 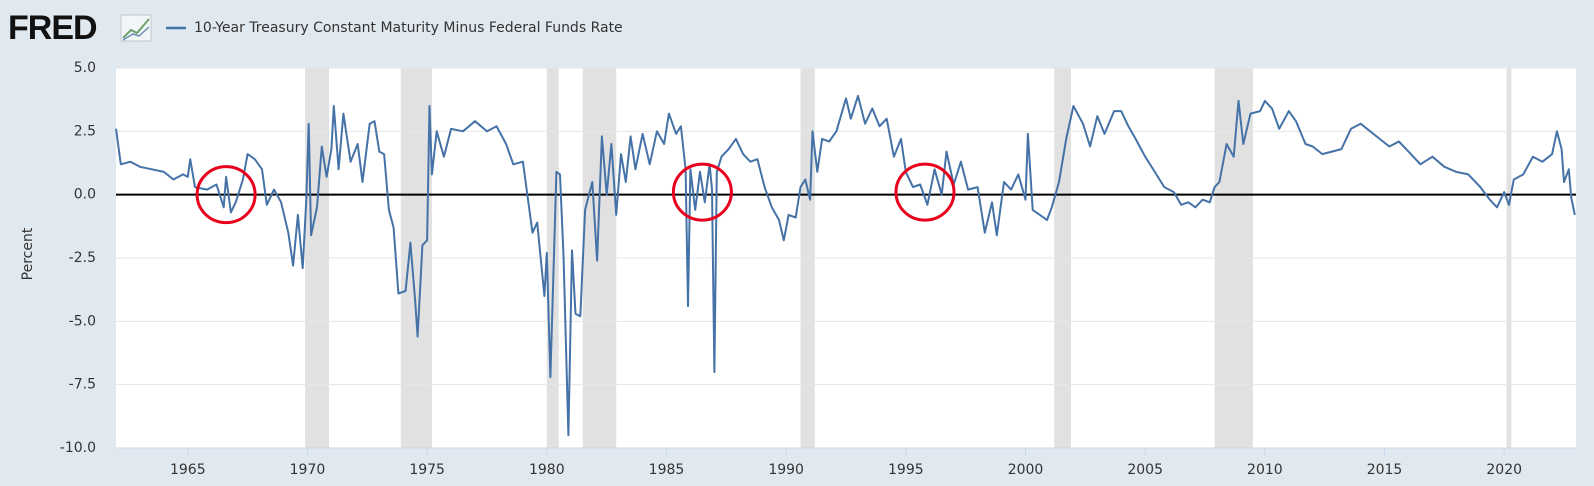 What do you see at coordinates (82, 385) in the screenshot?
I see `y-tick-label: -7.5` at bounding box center [82, 385].